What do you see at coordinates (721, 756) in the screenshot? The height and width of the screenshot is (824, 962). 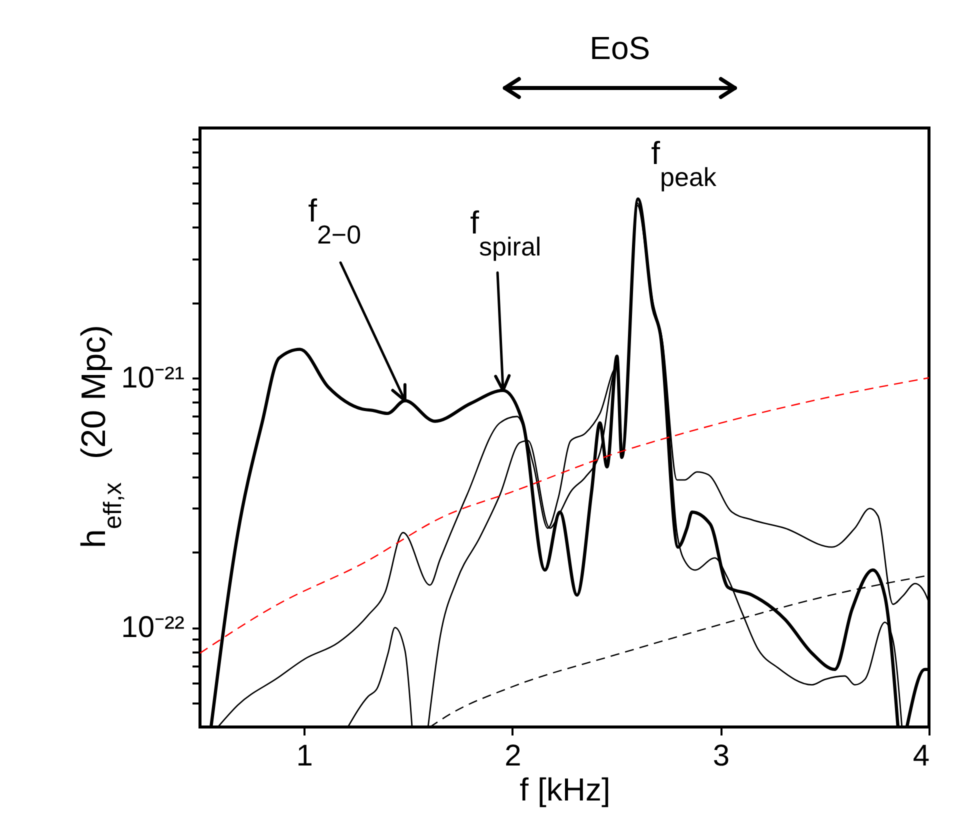 I see `x-tick-label: 3` at bounding box center [721, 756].